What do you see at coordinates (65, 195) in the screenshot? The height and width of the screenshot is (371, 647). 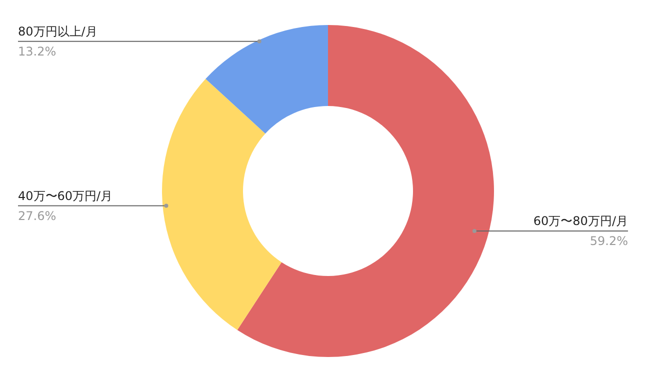 I see `slice-label: 40万〜60万円/月` at bounding box center [65, 195].